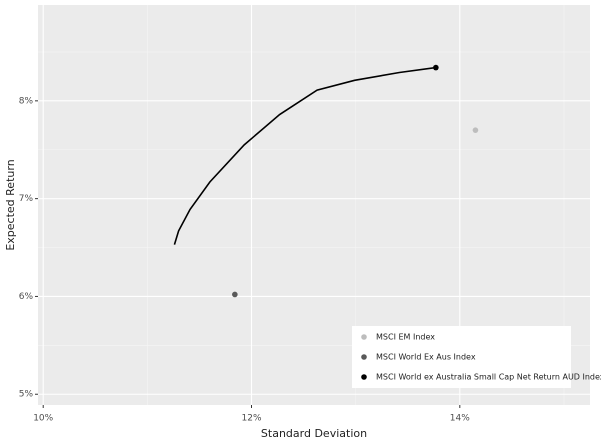  Describe the element at coordinates (460, 419) in the screenshot. I see `x-tick-label: 14%` at that location.